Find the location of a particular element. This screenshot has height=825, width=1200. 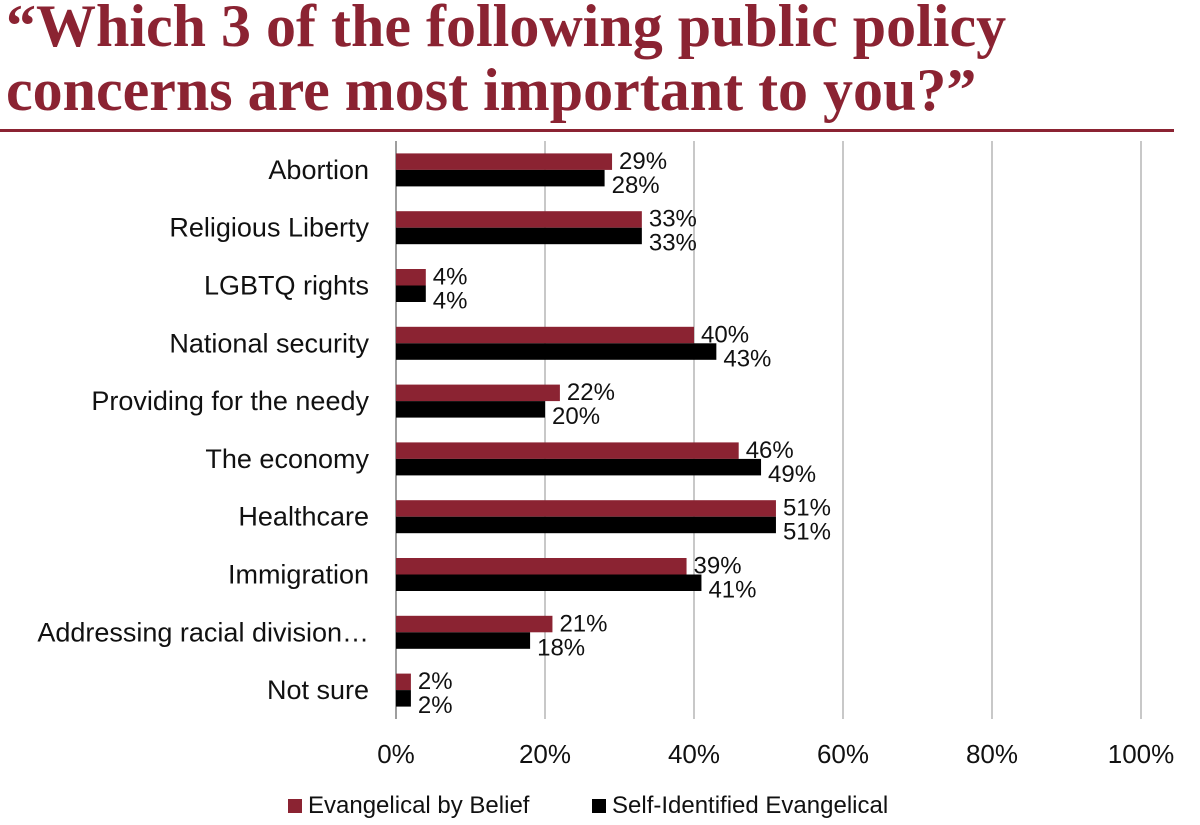

category-label: Healthcare is located at coordinates (303, 517).